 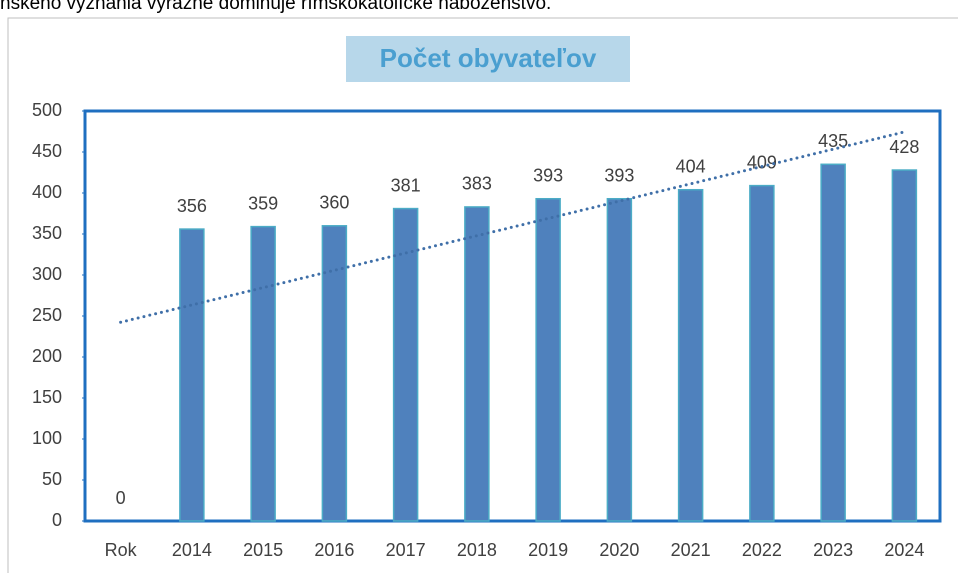 What do you see at coordinates (47, 438) in the screenshot?
I see `y-tick-label: 100` at bounding box center [47, 438].